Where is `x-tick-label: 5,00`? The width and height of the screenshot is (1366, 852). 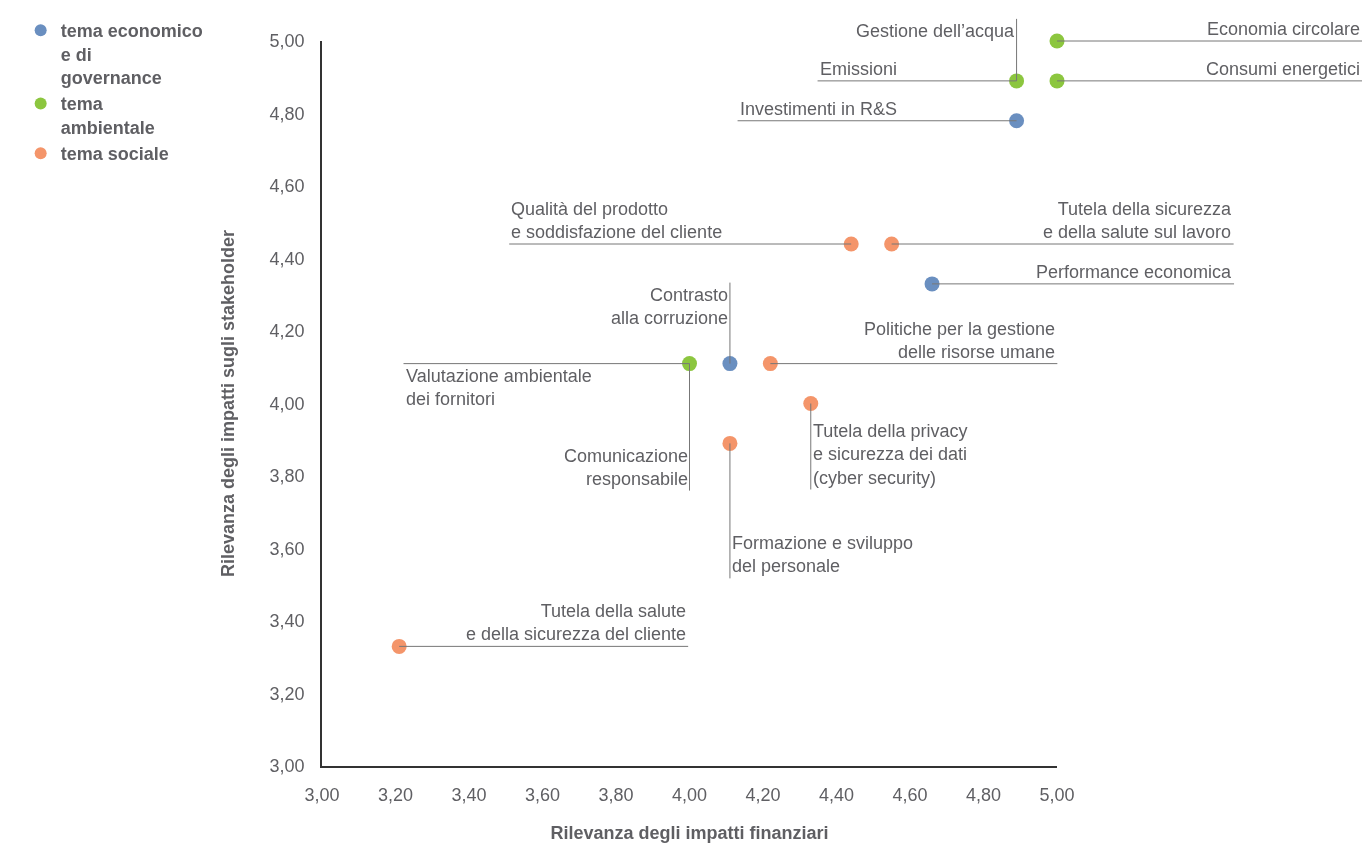 x-tick-label: 5,00 is located at coordinates (1057, 795).